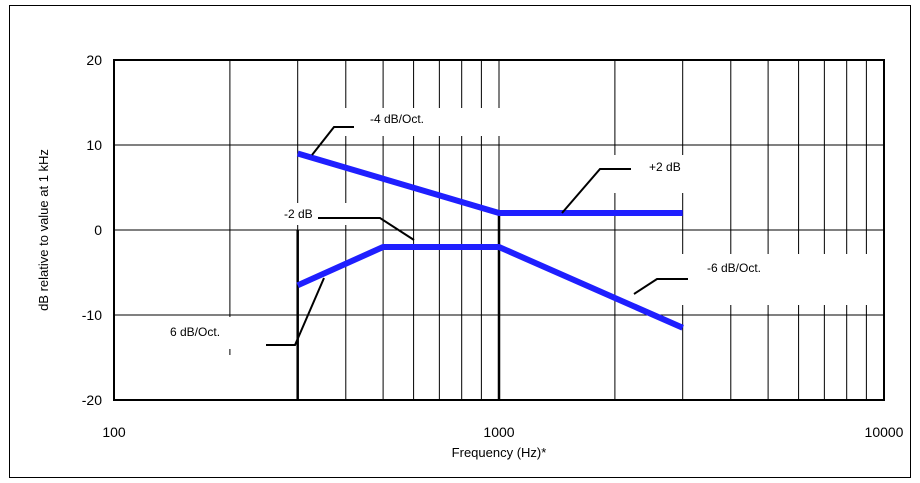 The height and width of the screenshot is (483, 920). I want to click on x-axis-label: Frequency (Hz)*, so click(499, 452).